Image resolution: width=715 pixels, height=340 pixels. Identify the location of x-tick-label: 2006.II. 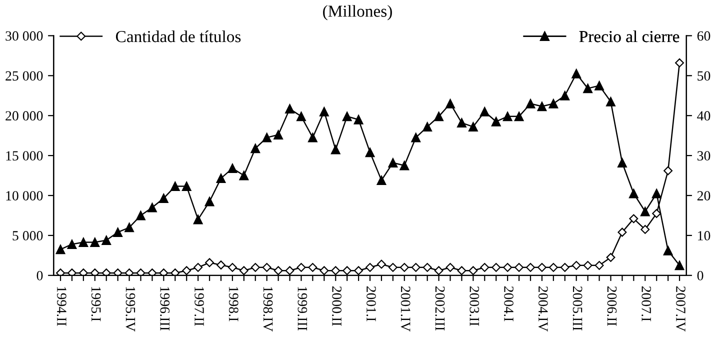
(612, 306).